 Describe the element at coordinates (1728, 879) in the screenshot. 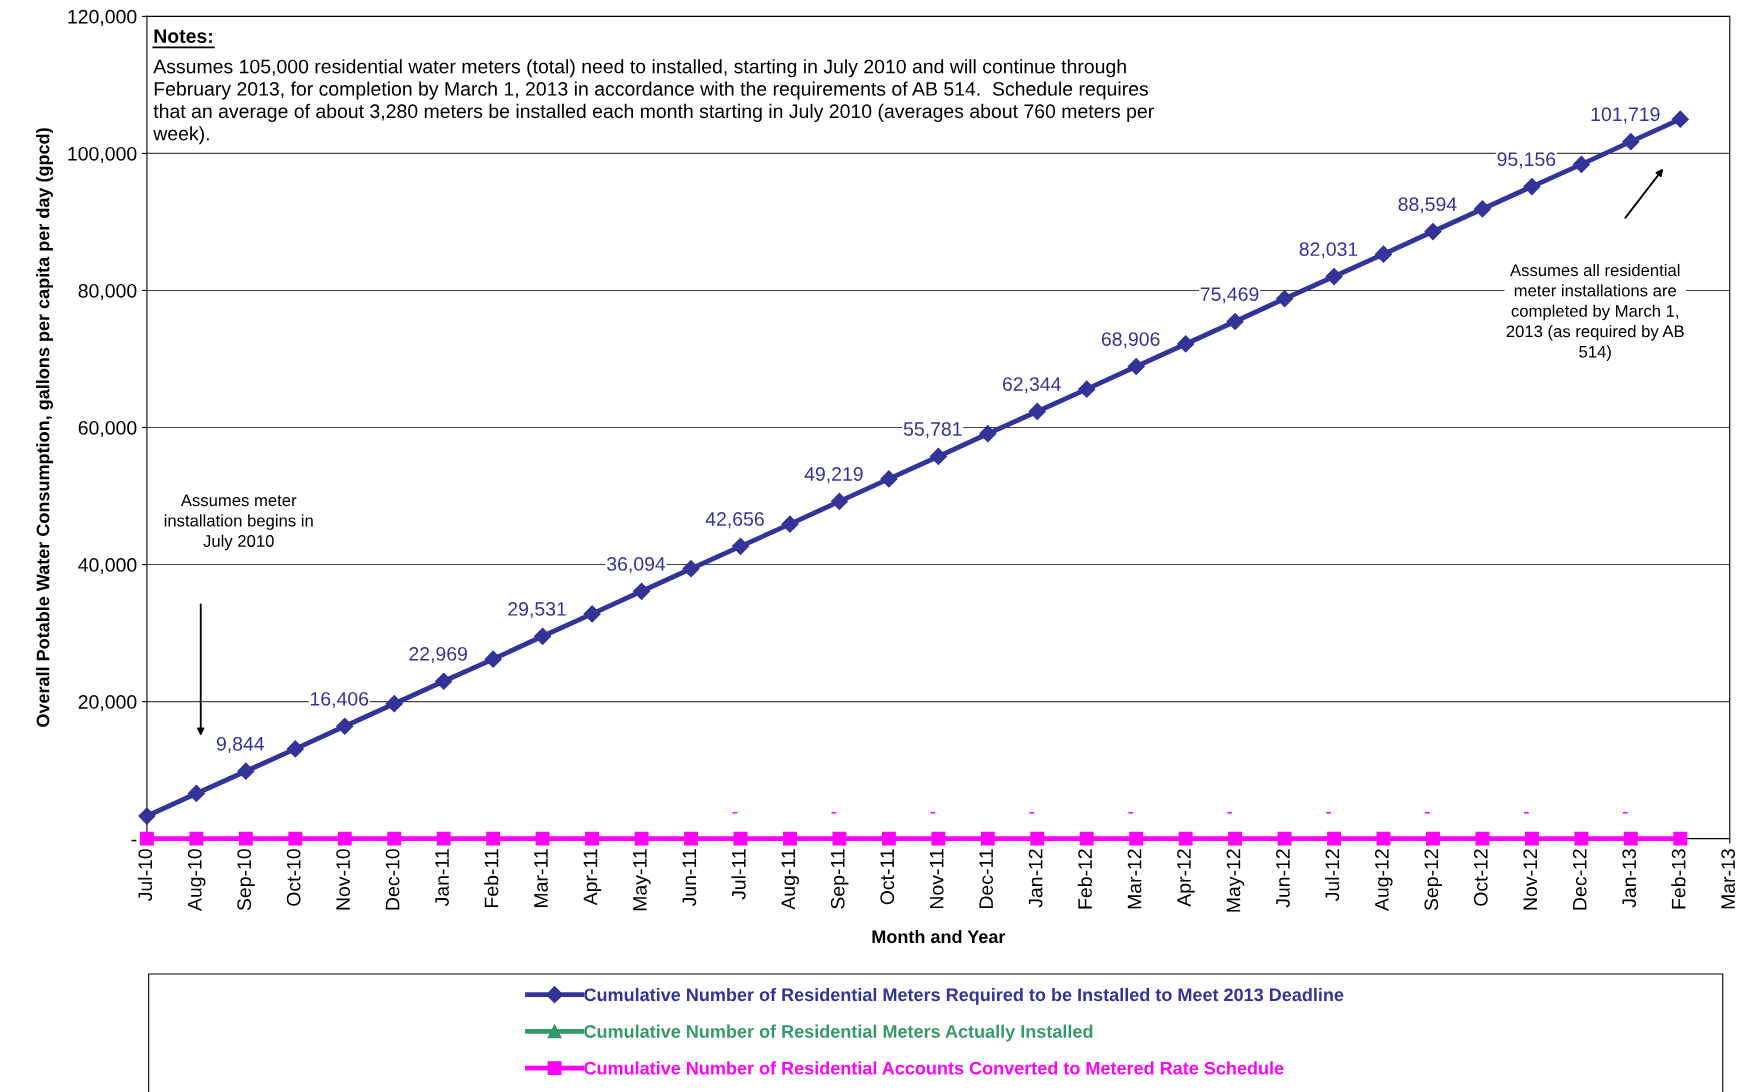

I see `x-tick-label: Mar-13` at that location.